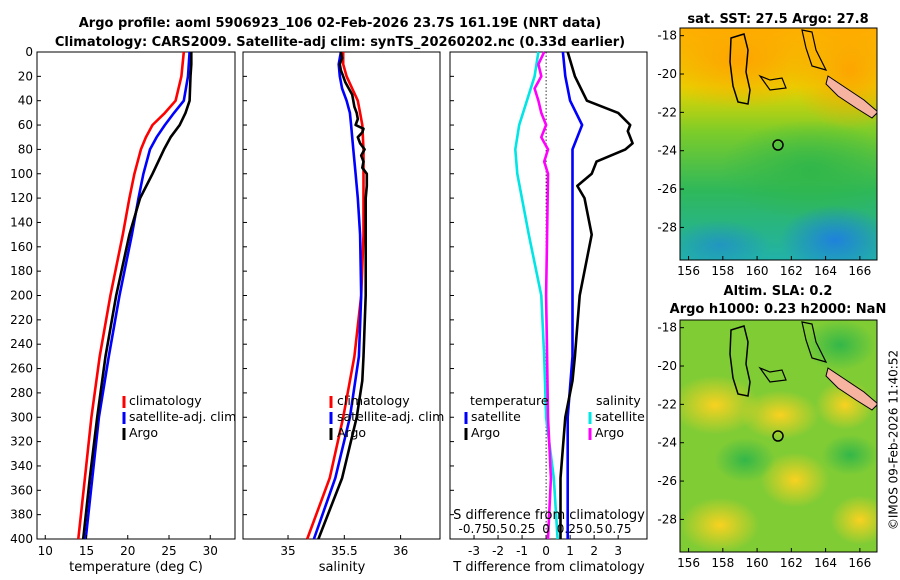 The image size is (900, 580). What do you see at coordinates (287, 551) in the screenshot?
I see `x-tick-label: 35` at bounding box center [287, 551].